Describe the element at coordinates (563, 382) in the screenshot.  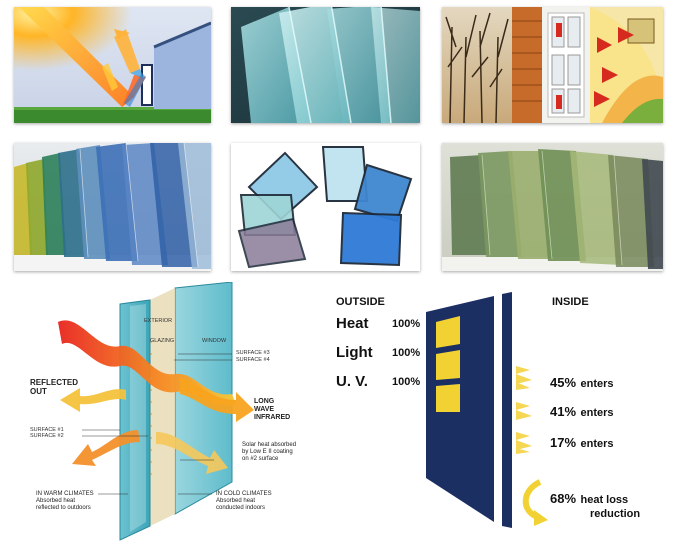
I see `row-heat-inside-pct: 45%` at that location.